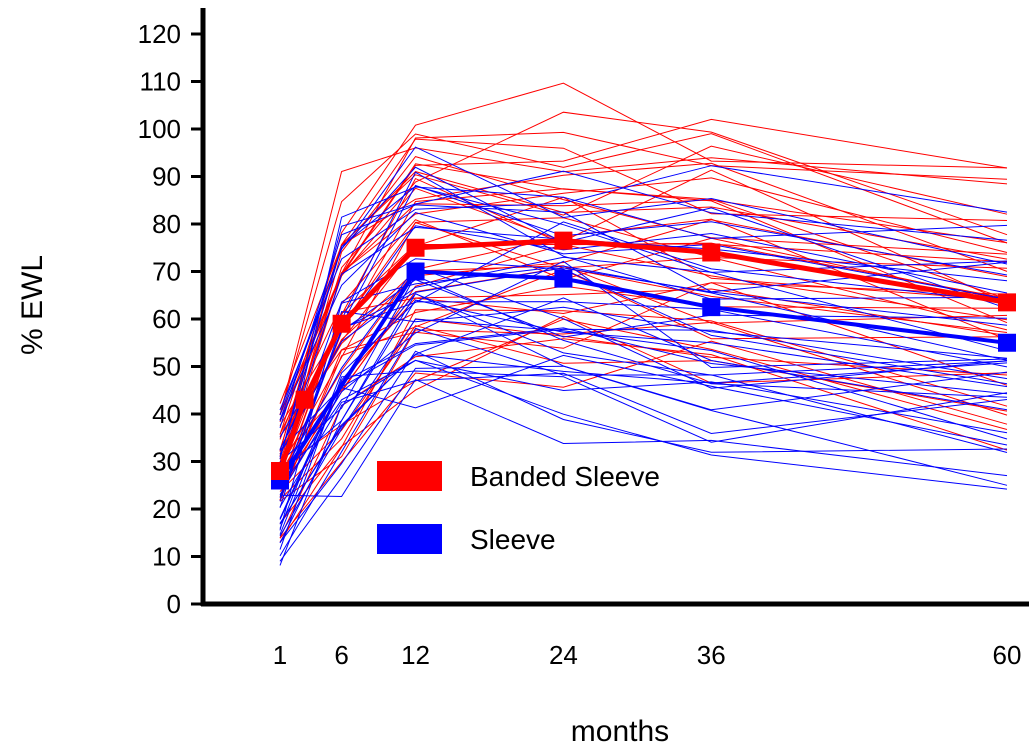  What do you see at coordinates (32, 305) in the screenshot?
I see `y-axis-title: % EWL` at bounding box center [32, 305].